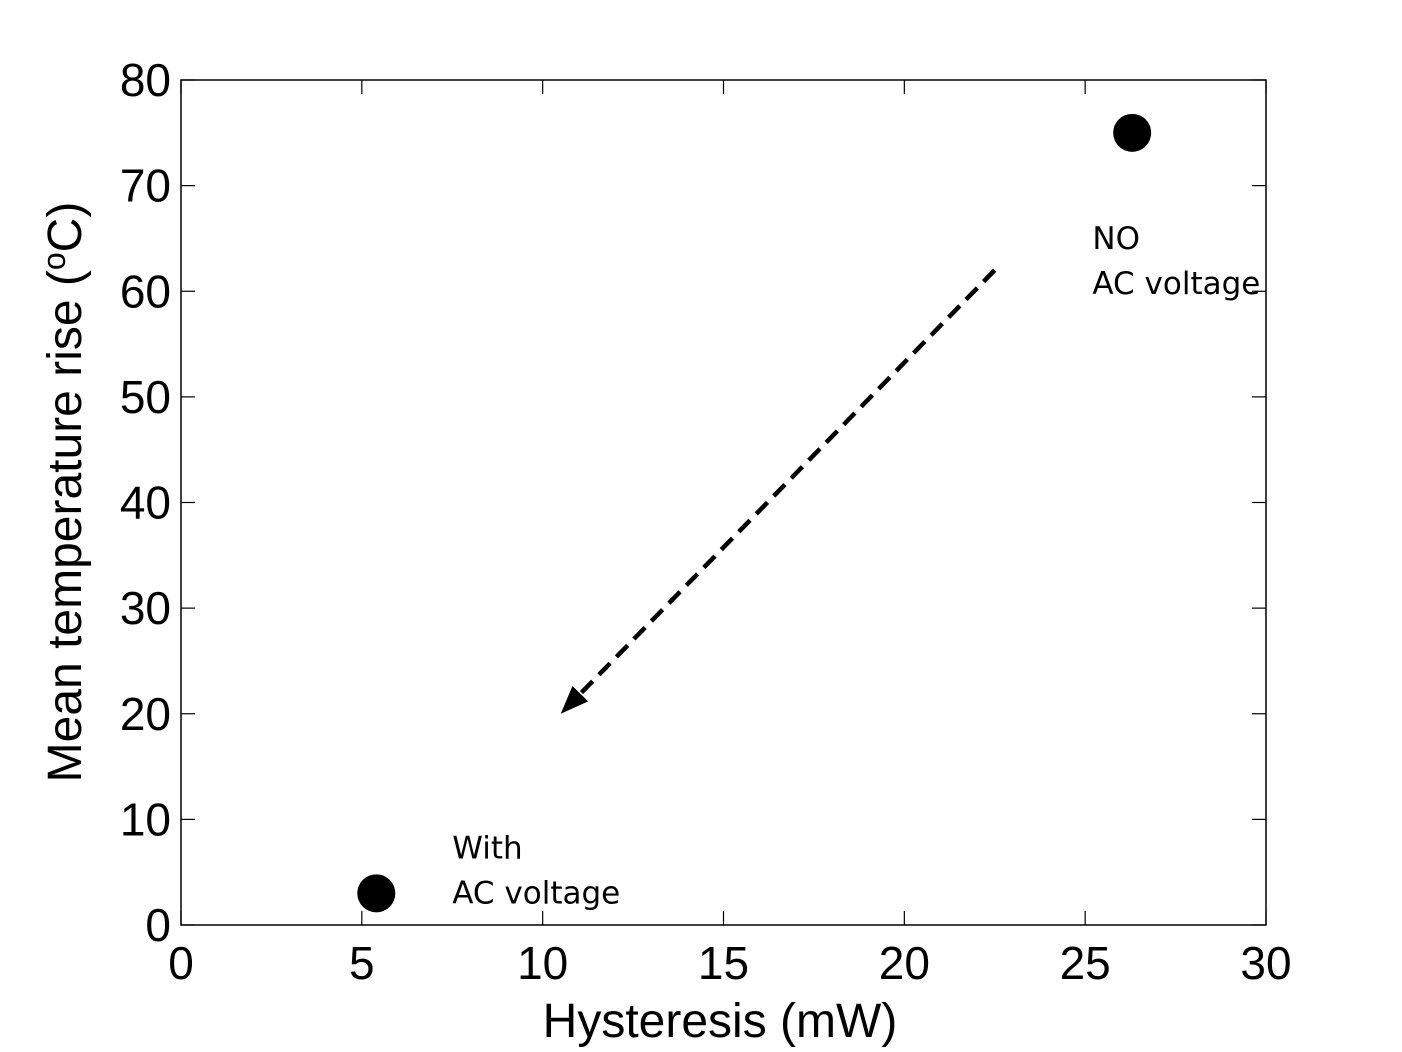 Image resolution: width=1402 pixels, height=1052 pixels. I want to click on y-tick-label: 0, so click(158, 925).